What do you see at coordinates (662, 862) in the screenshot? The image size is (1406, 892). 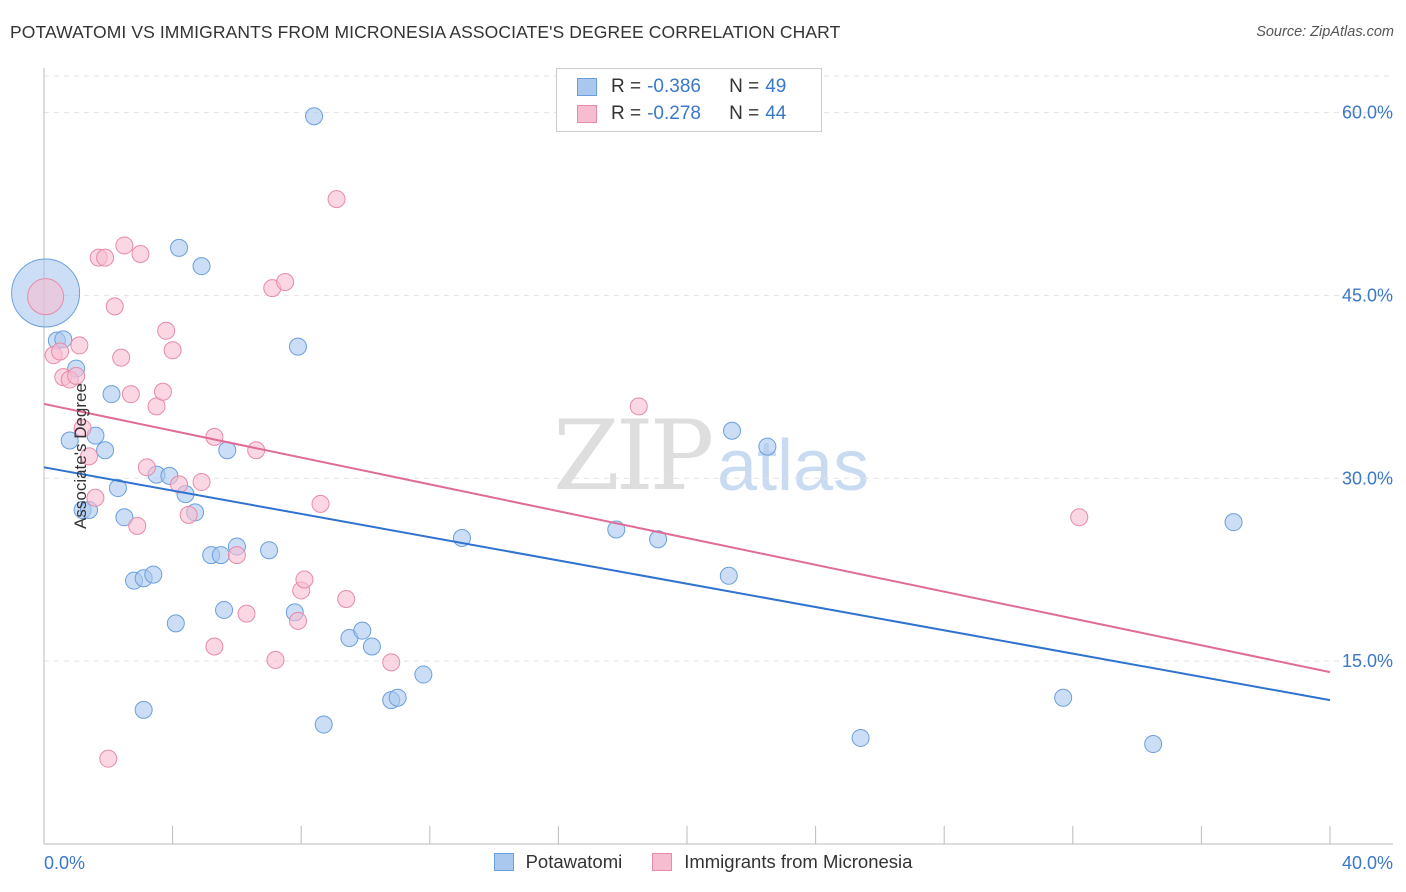 I see `series-swatch-pink` at bounding box center [662, 862].